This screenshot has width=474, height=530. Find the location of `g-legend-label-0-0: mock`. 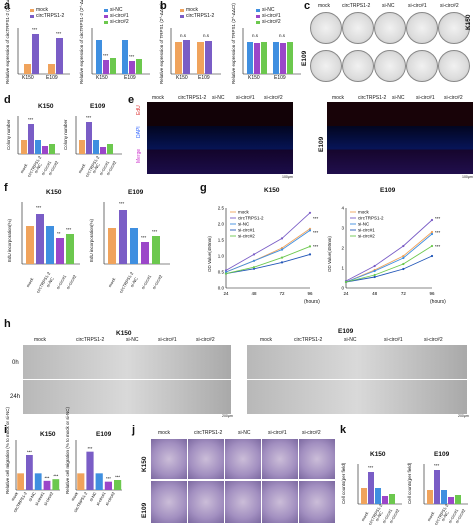

g-legend-label-0-0: mock is located at coordinates (244, 212).